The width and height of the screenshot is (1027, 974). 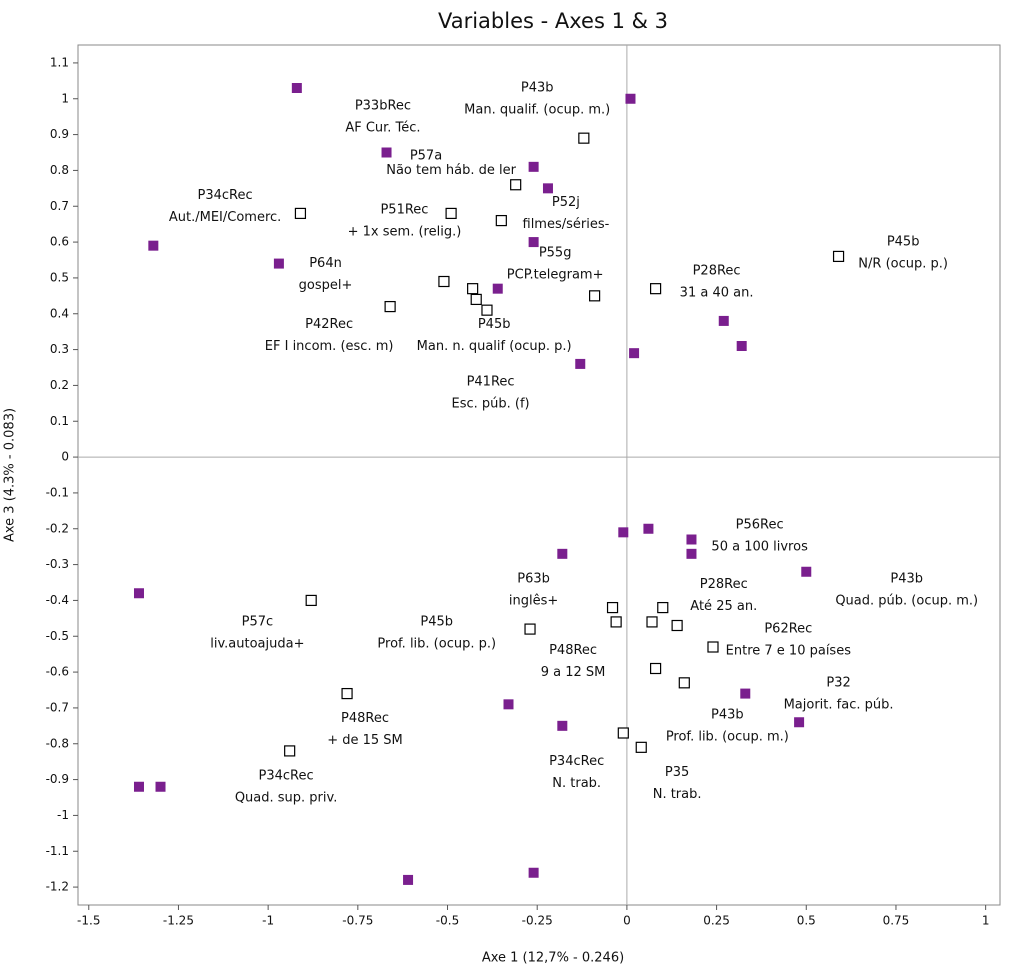 What do you see at coordinates (490, 403) in the screenshot?
I see `point-label: Esc. púb. (f)` at bounding box center [490, 403].